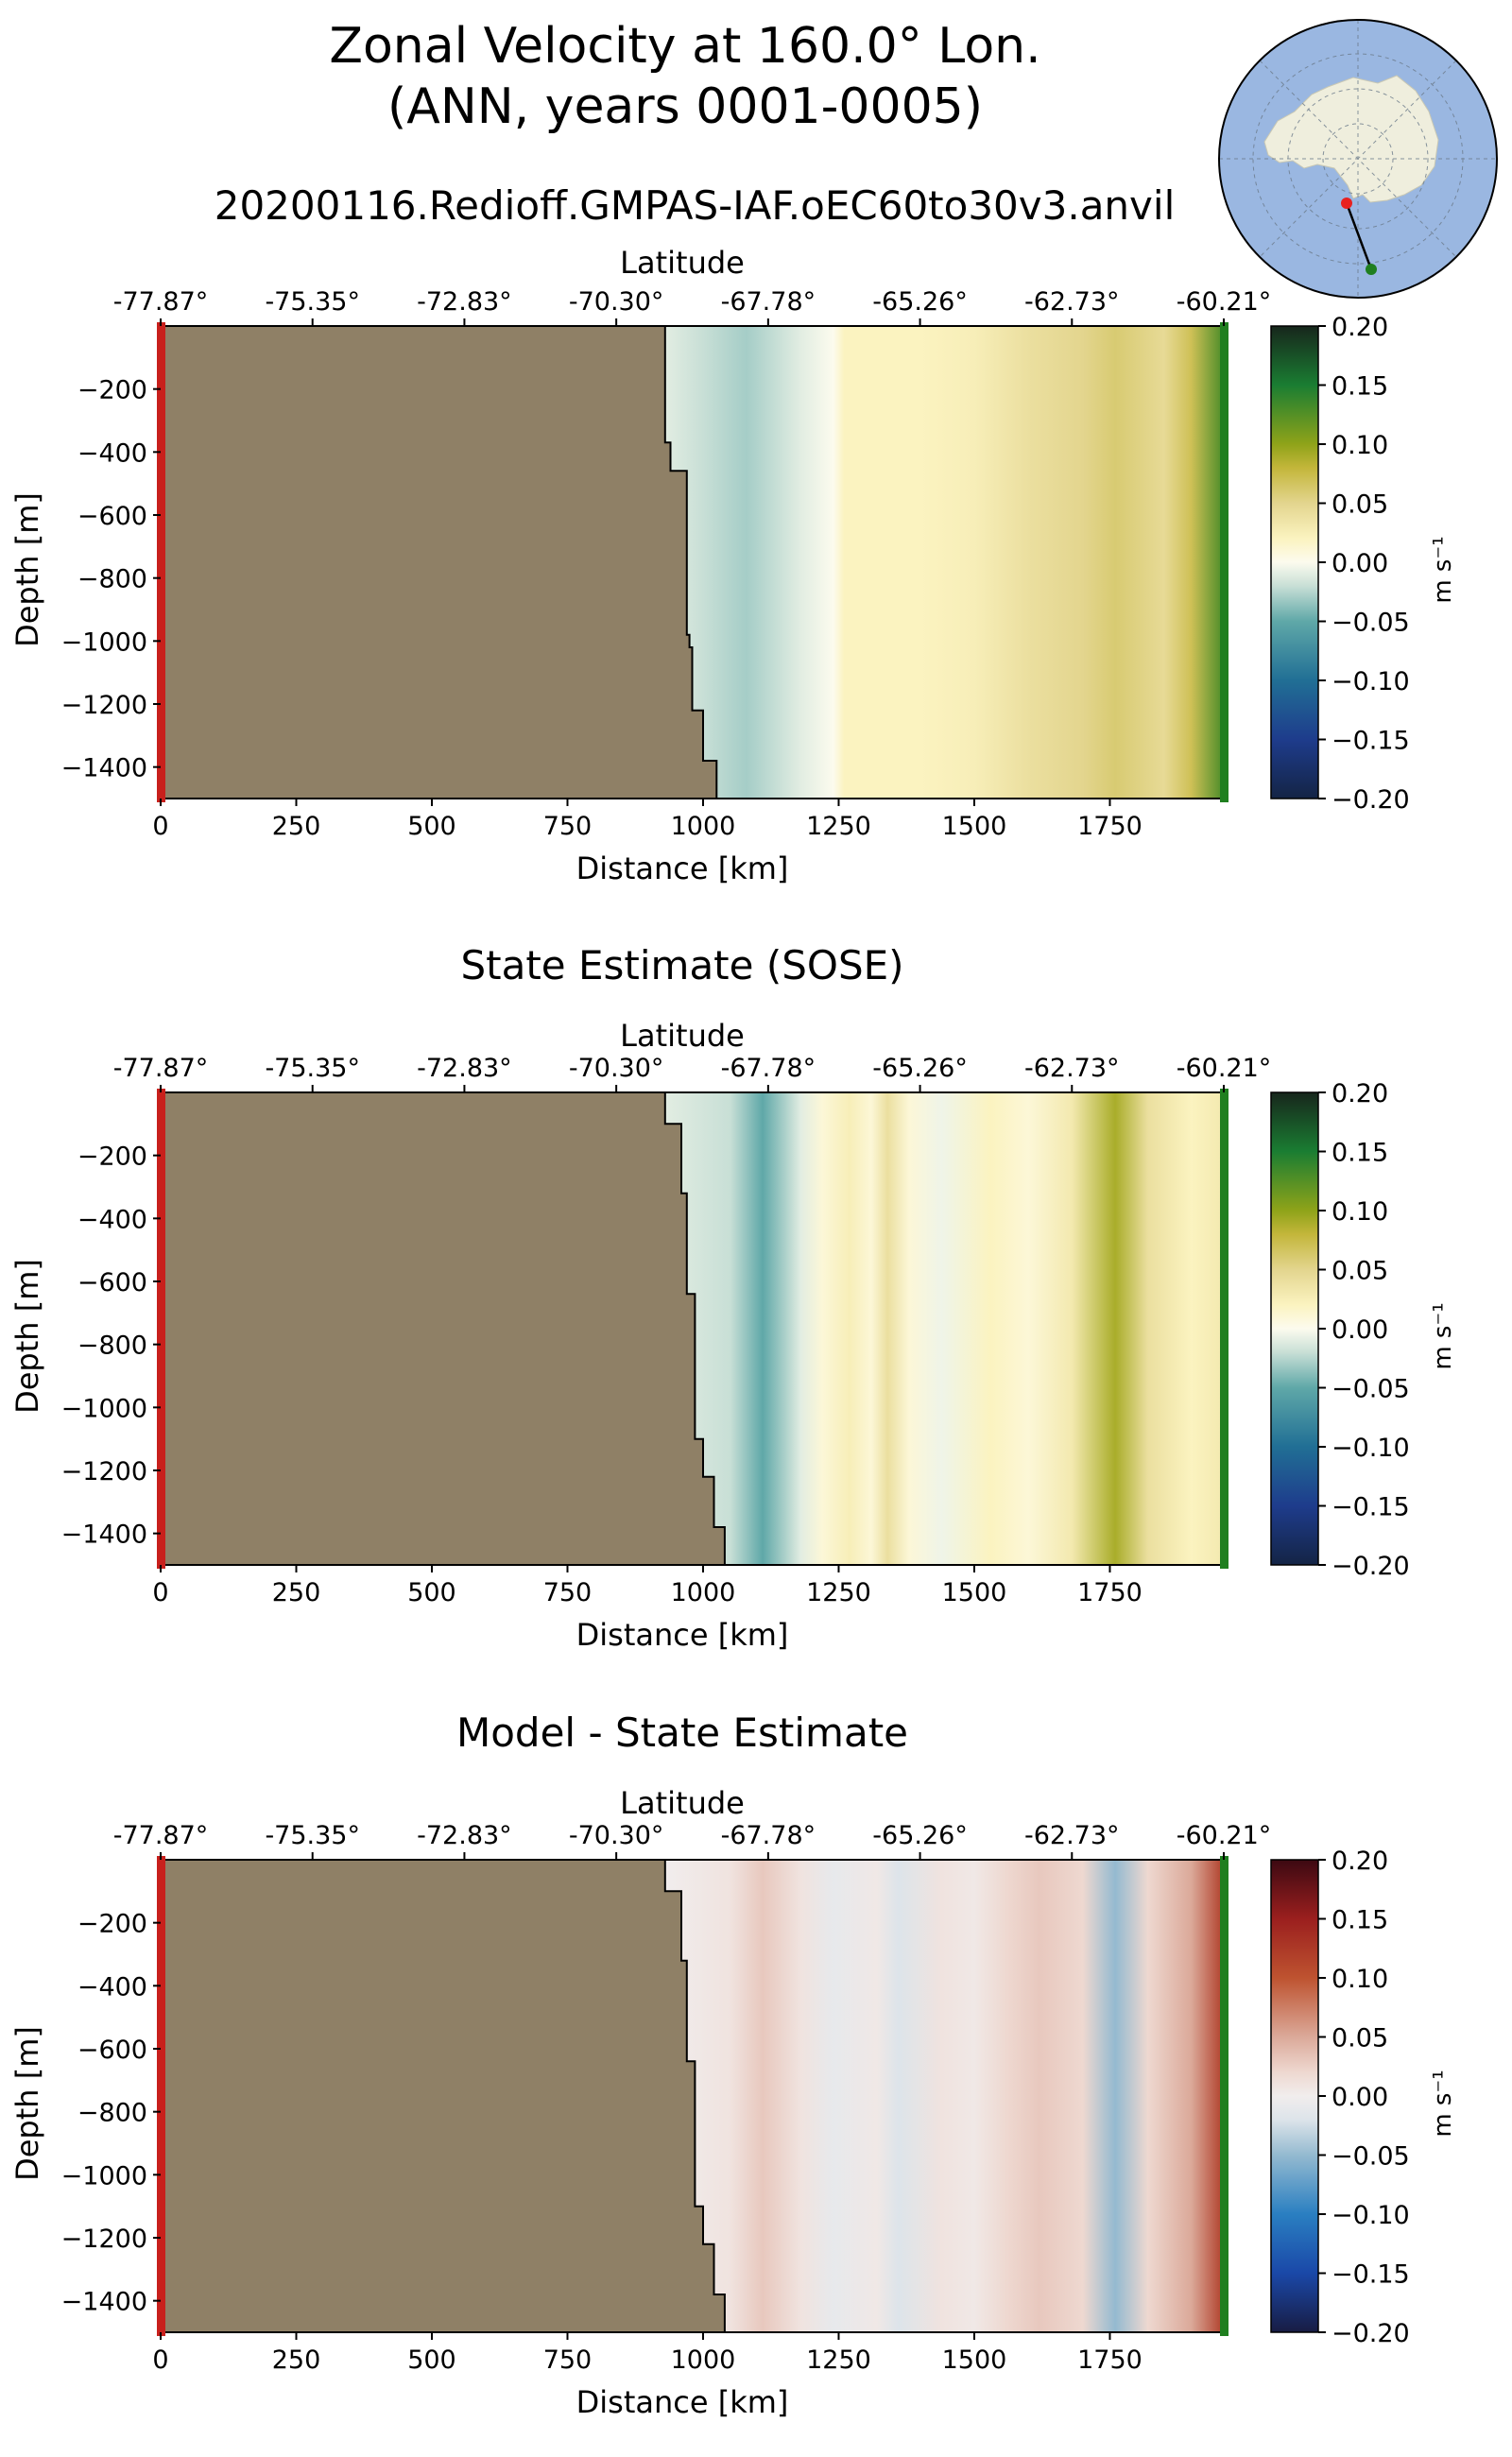  I want to click on panel-title: Model - State Estimate, so click(682, 1733).